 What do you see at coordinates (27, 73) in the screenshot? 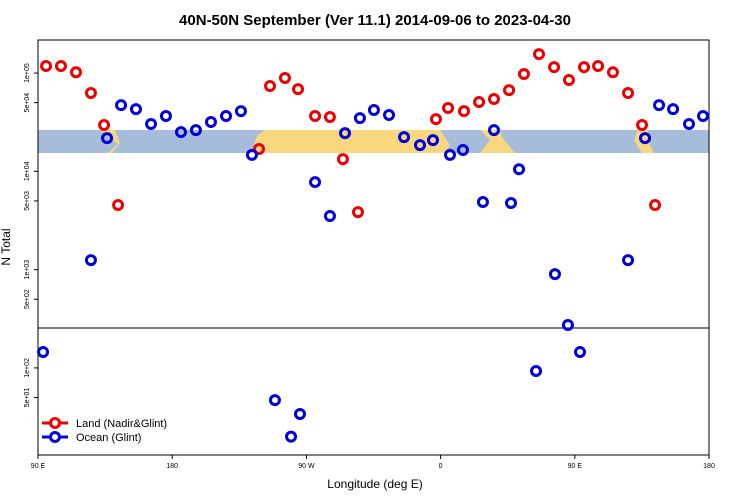
I see `y-tick-label: 1e+05` at bounding box center [27, 73].